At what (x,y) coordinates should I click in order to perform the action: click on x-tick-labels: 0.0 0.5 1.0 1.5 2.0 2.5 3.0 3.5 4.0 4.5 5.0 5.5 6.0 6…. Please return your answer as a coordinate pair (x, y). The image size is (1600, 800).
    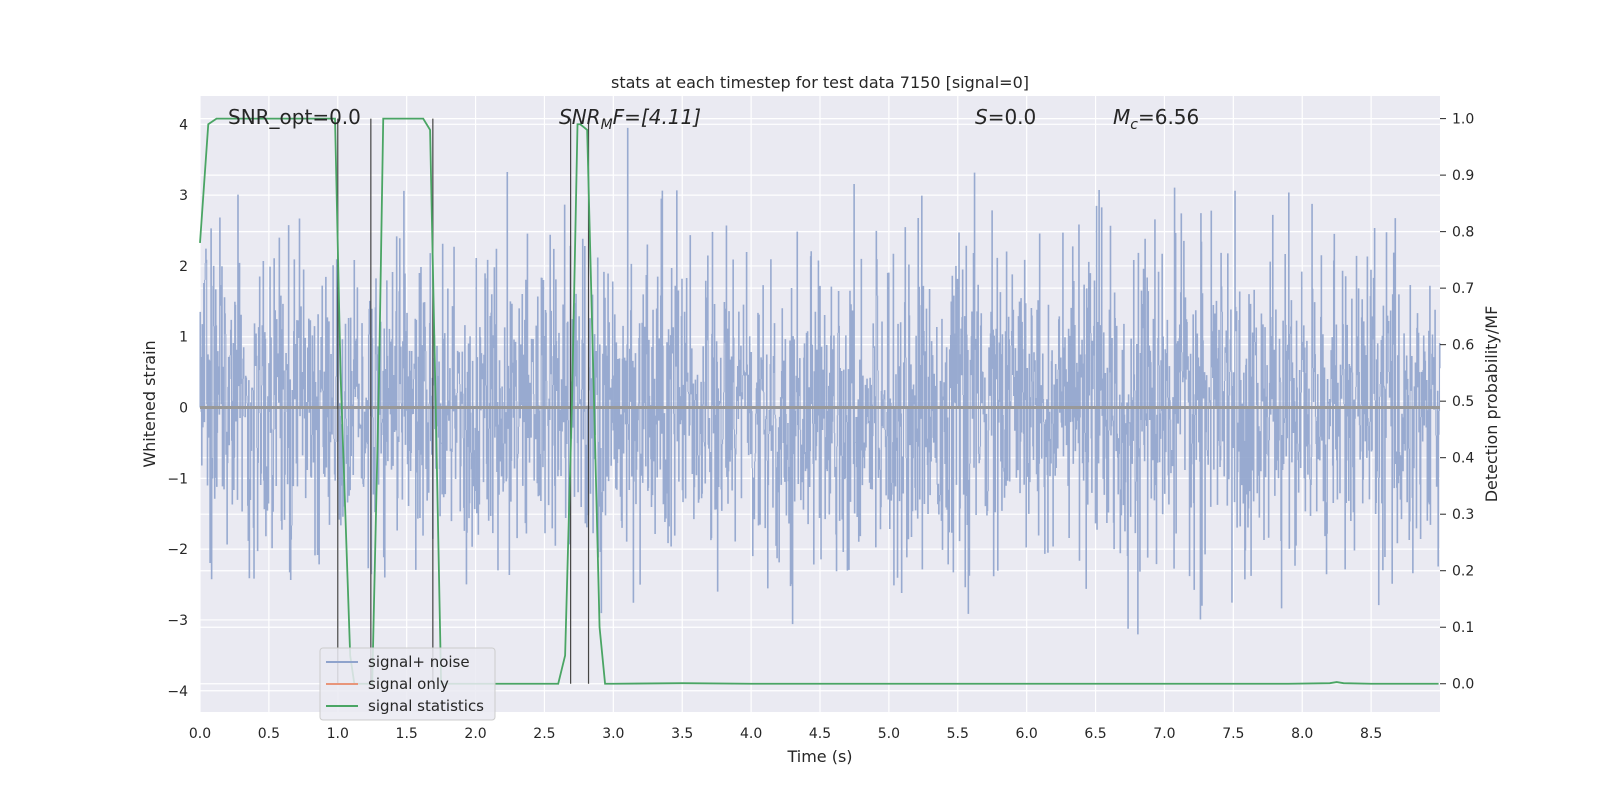
    Looking at the image, I should click on (785, 734).